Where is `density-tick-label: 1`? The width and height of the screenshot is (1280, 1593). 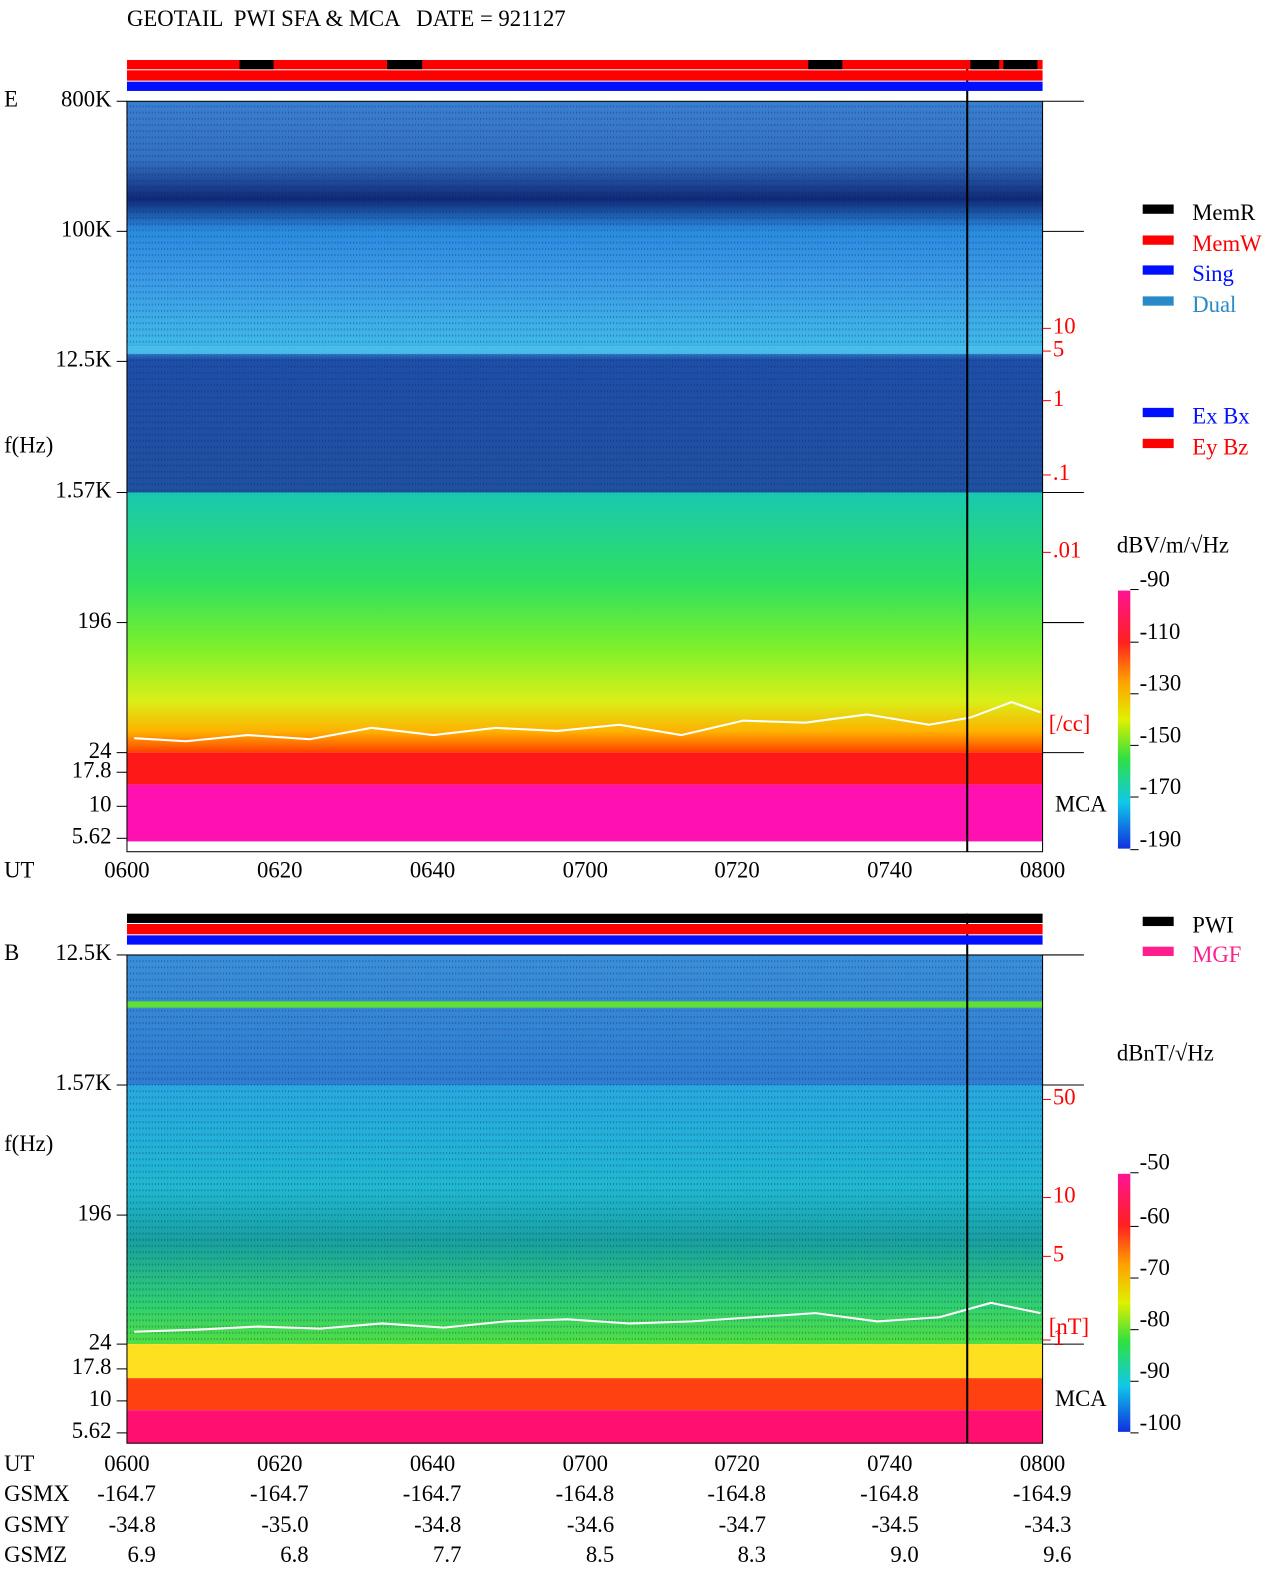
density-tick-label: 1 is located at coordinates (1058, 398).